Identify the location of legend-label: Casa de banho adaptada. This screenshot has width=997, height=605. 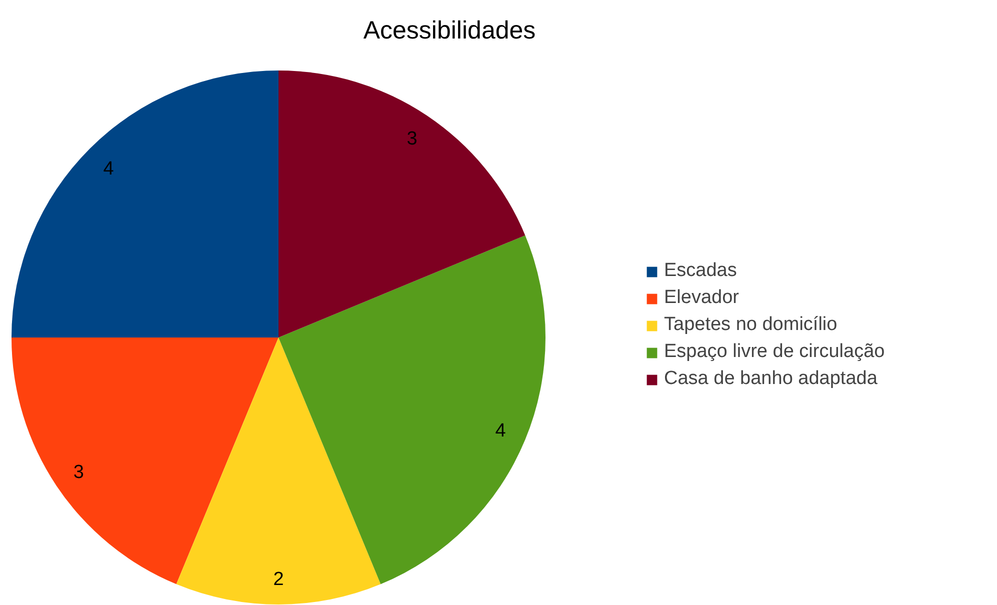
(771, 379).